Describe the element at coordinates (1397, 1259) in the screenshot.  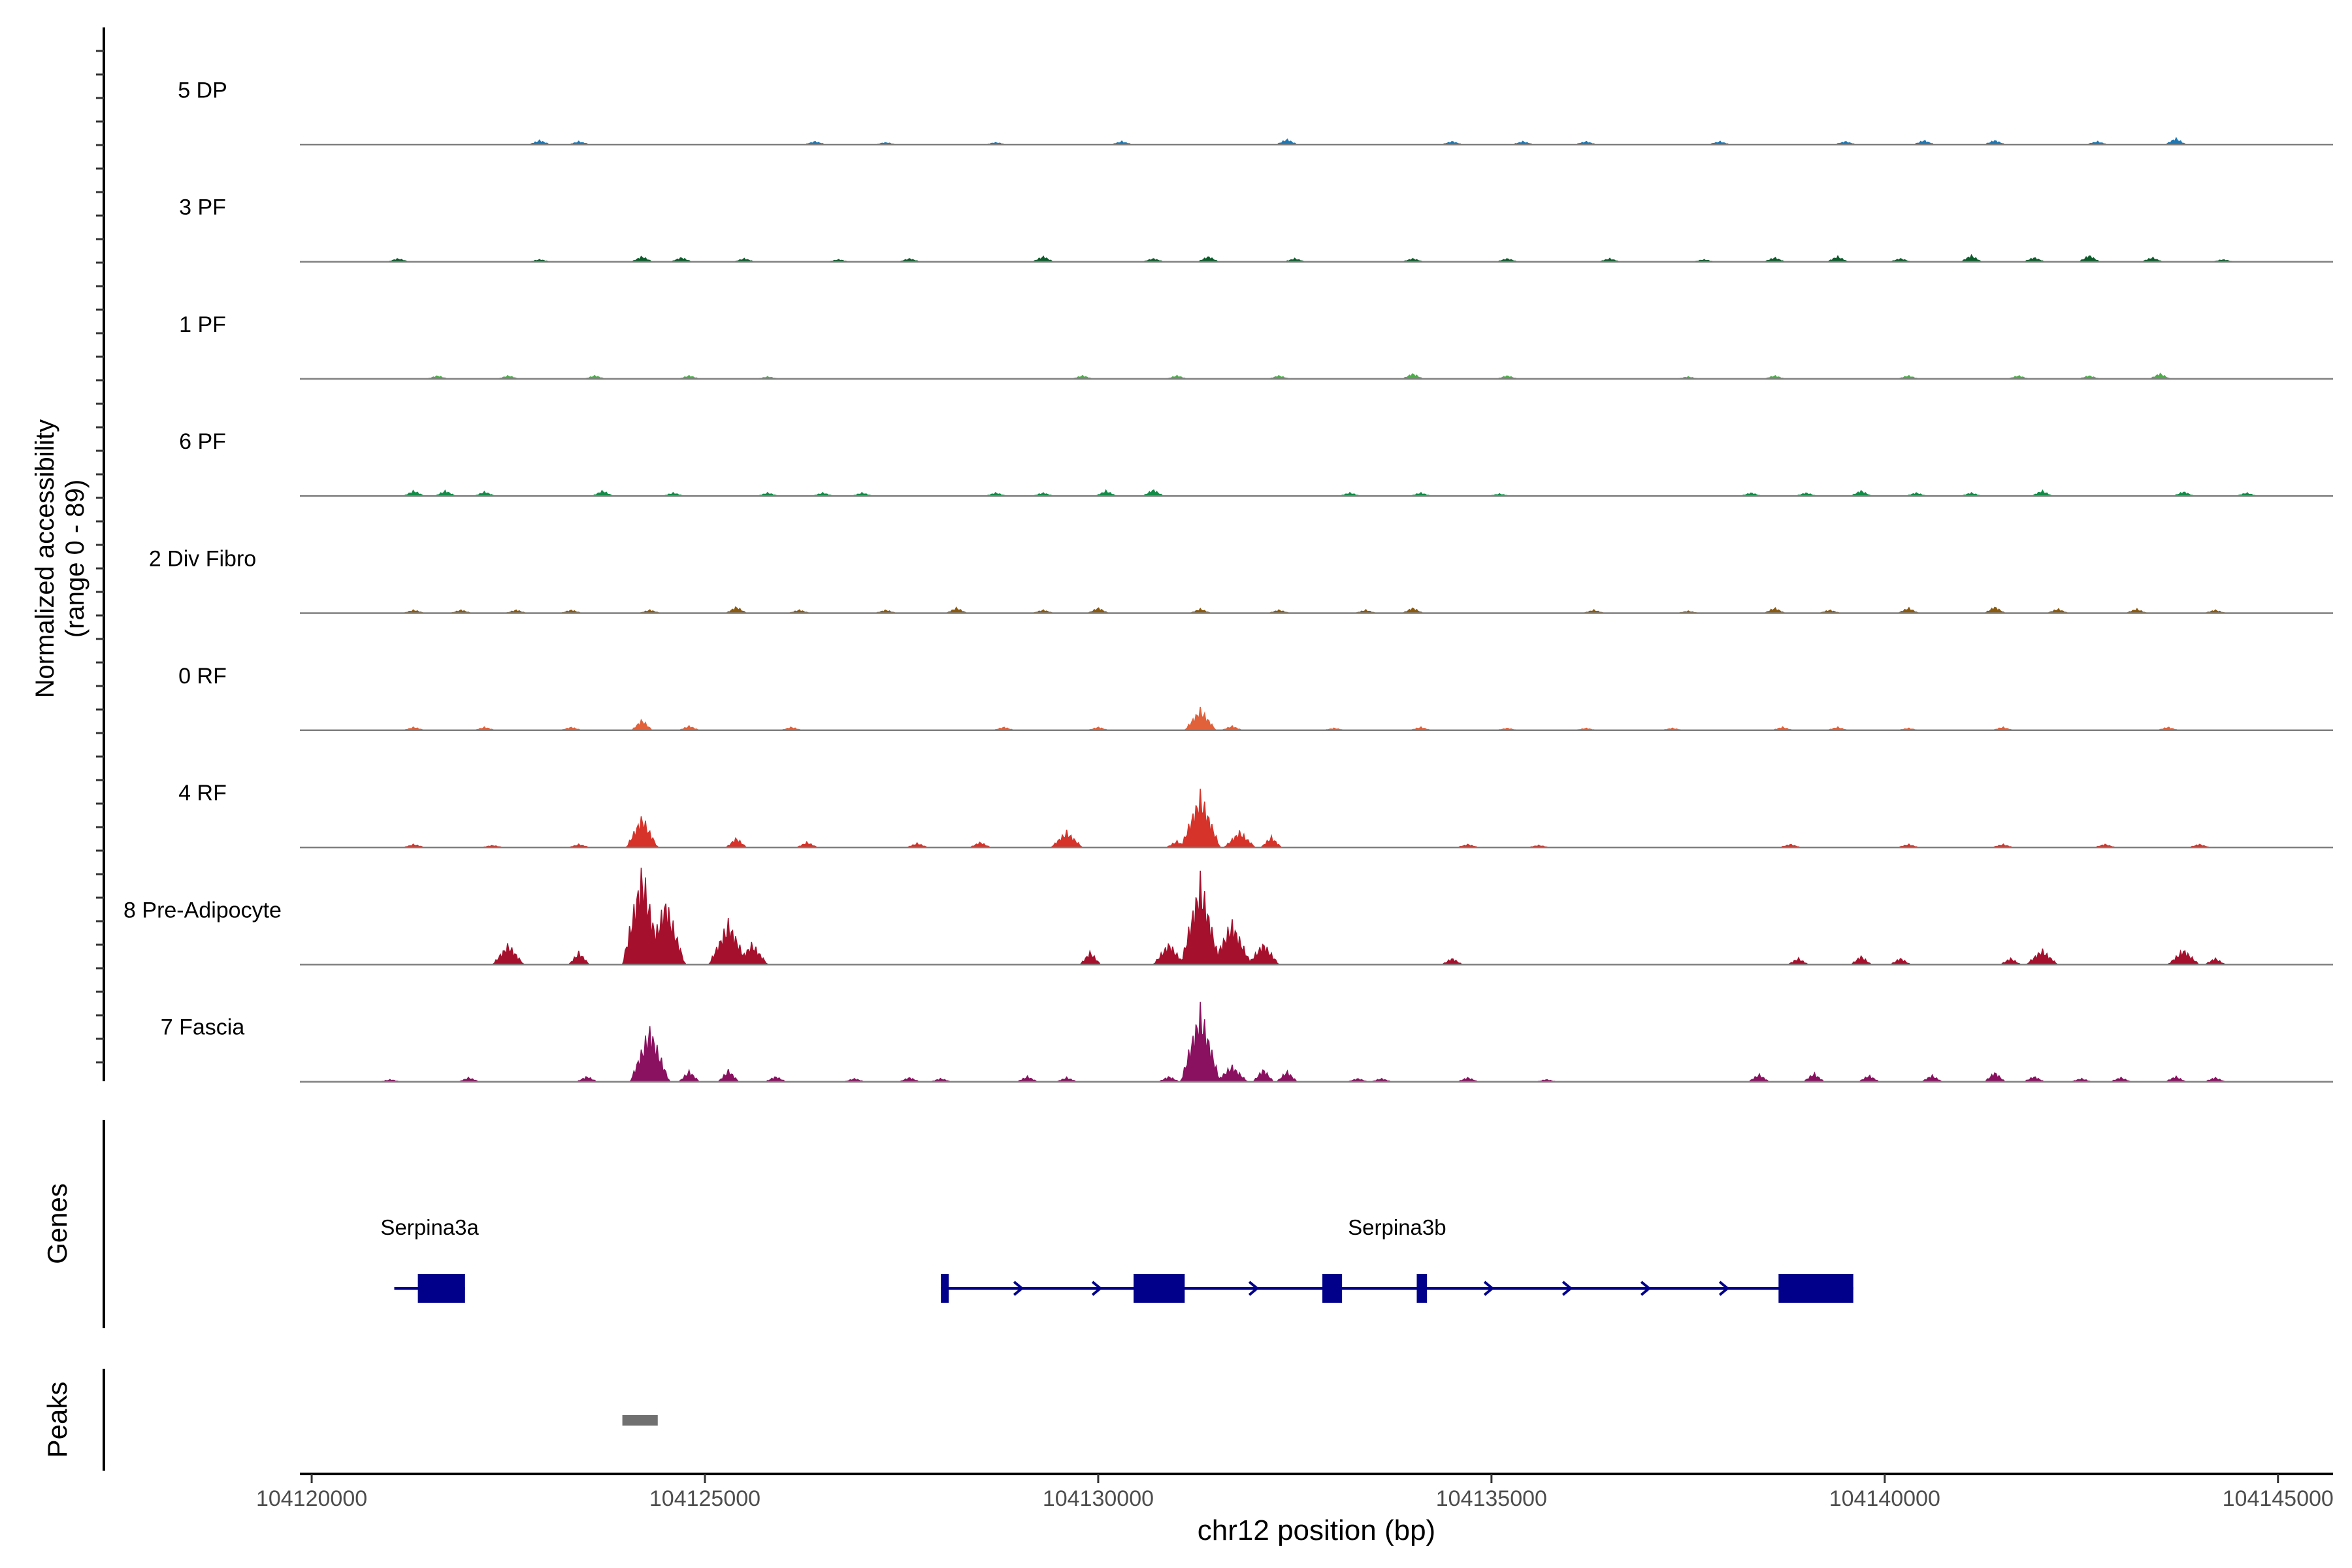
I see `gene-serpina3b: Serpina3b` at that location.